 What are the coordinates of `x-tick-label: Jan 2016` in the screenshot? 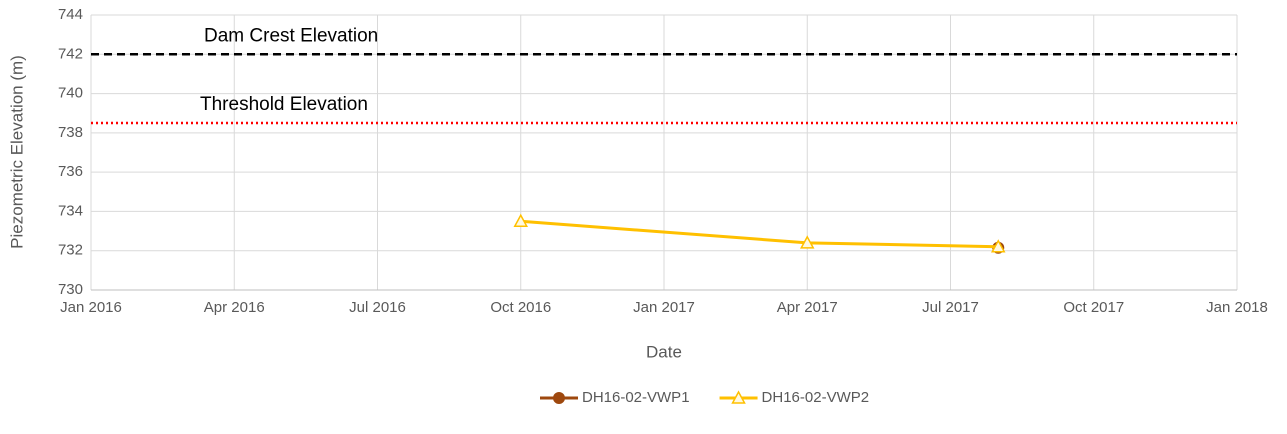 It's located at (91, 307).